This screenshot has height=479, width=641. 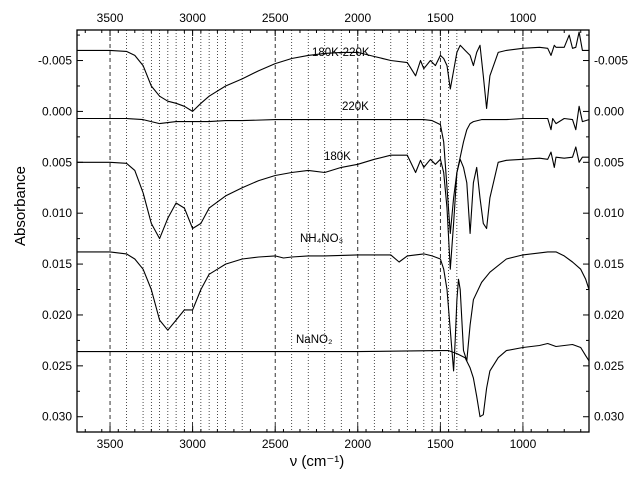 I want to click on right-y-tick-label: -0.005, so click(x=611, y=61).